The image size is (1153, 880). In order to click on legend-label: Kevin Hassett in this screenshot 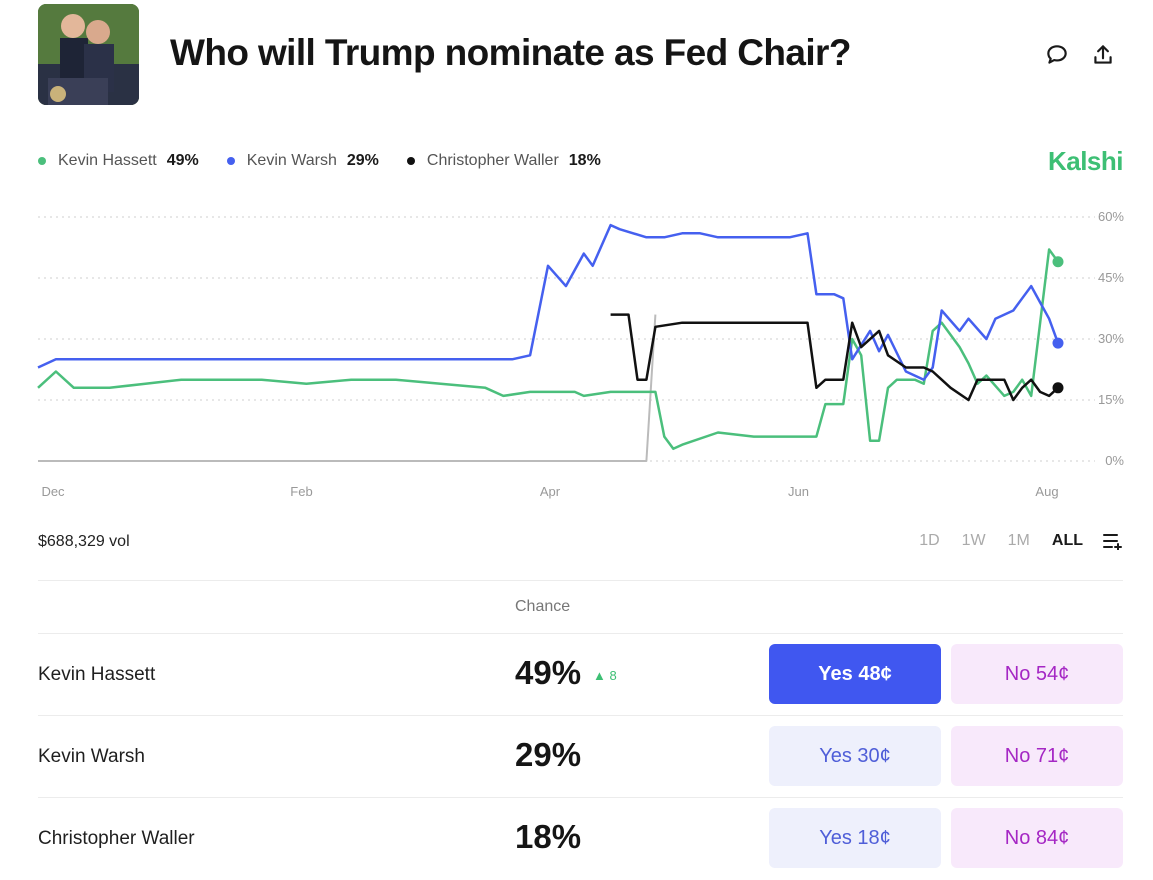, I will do `click(107, 160)`.